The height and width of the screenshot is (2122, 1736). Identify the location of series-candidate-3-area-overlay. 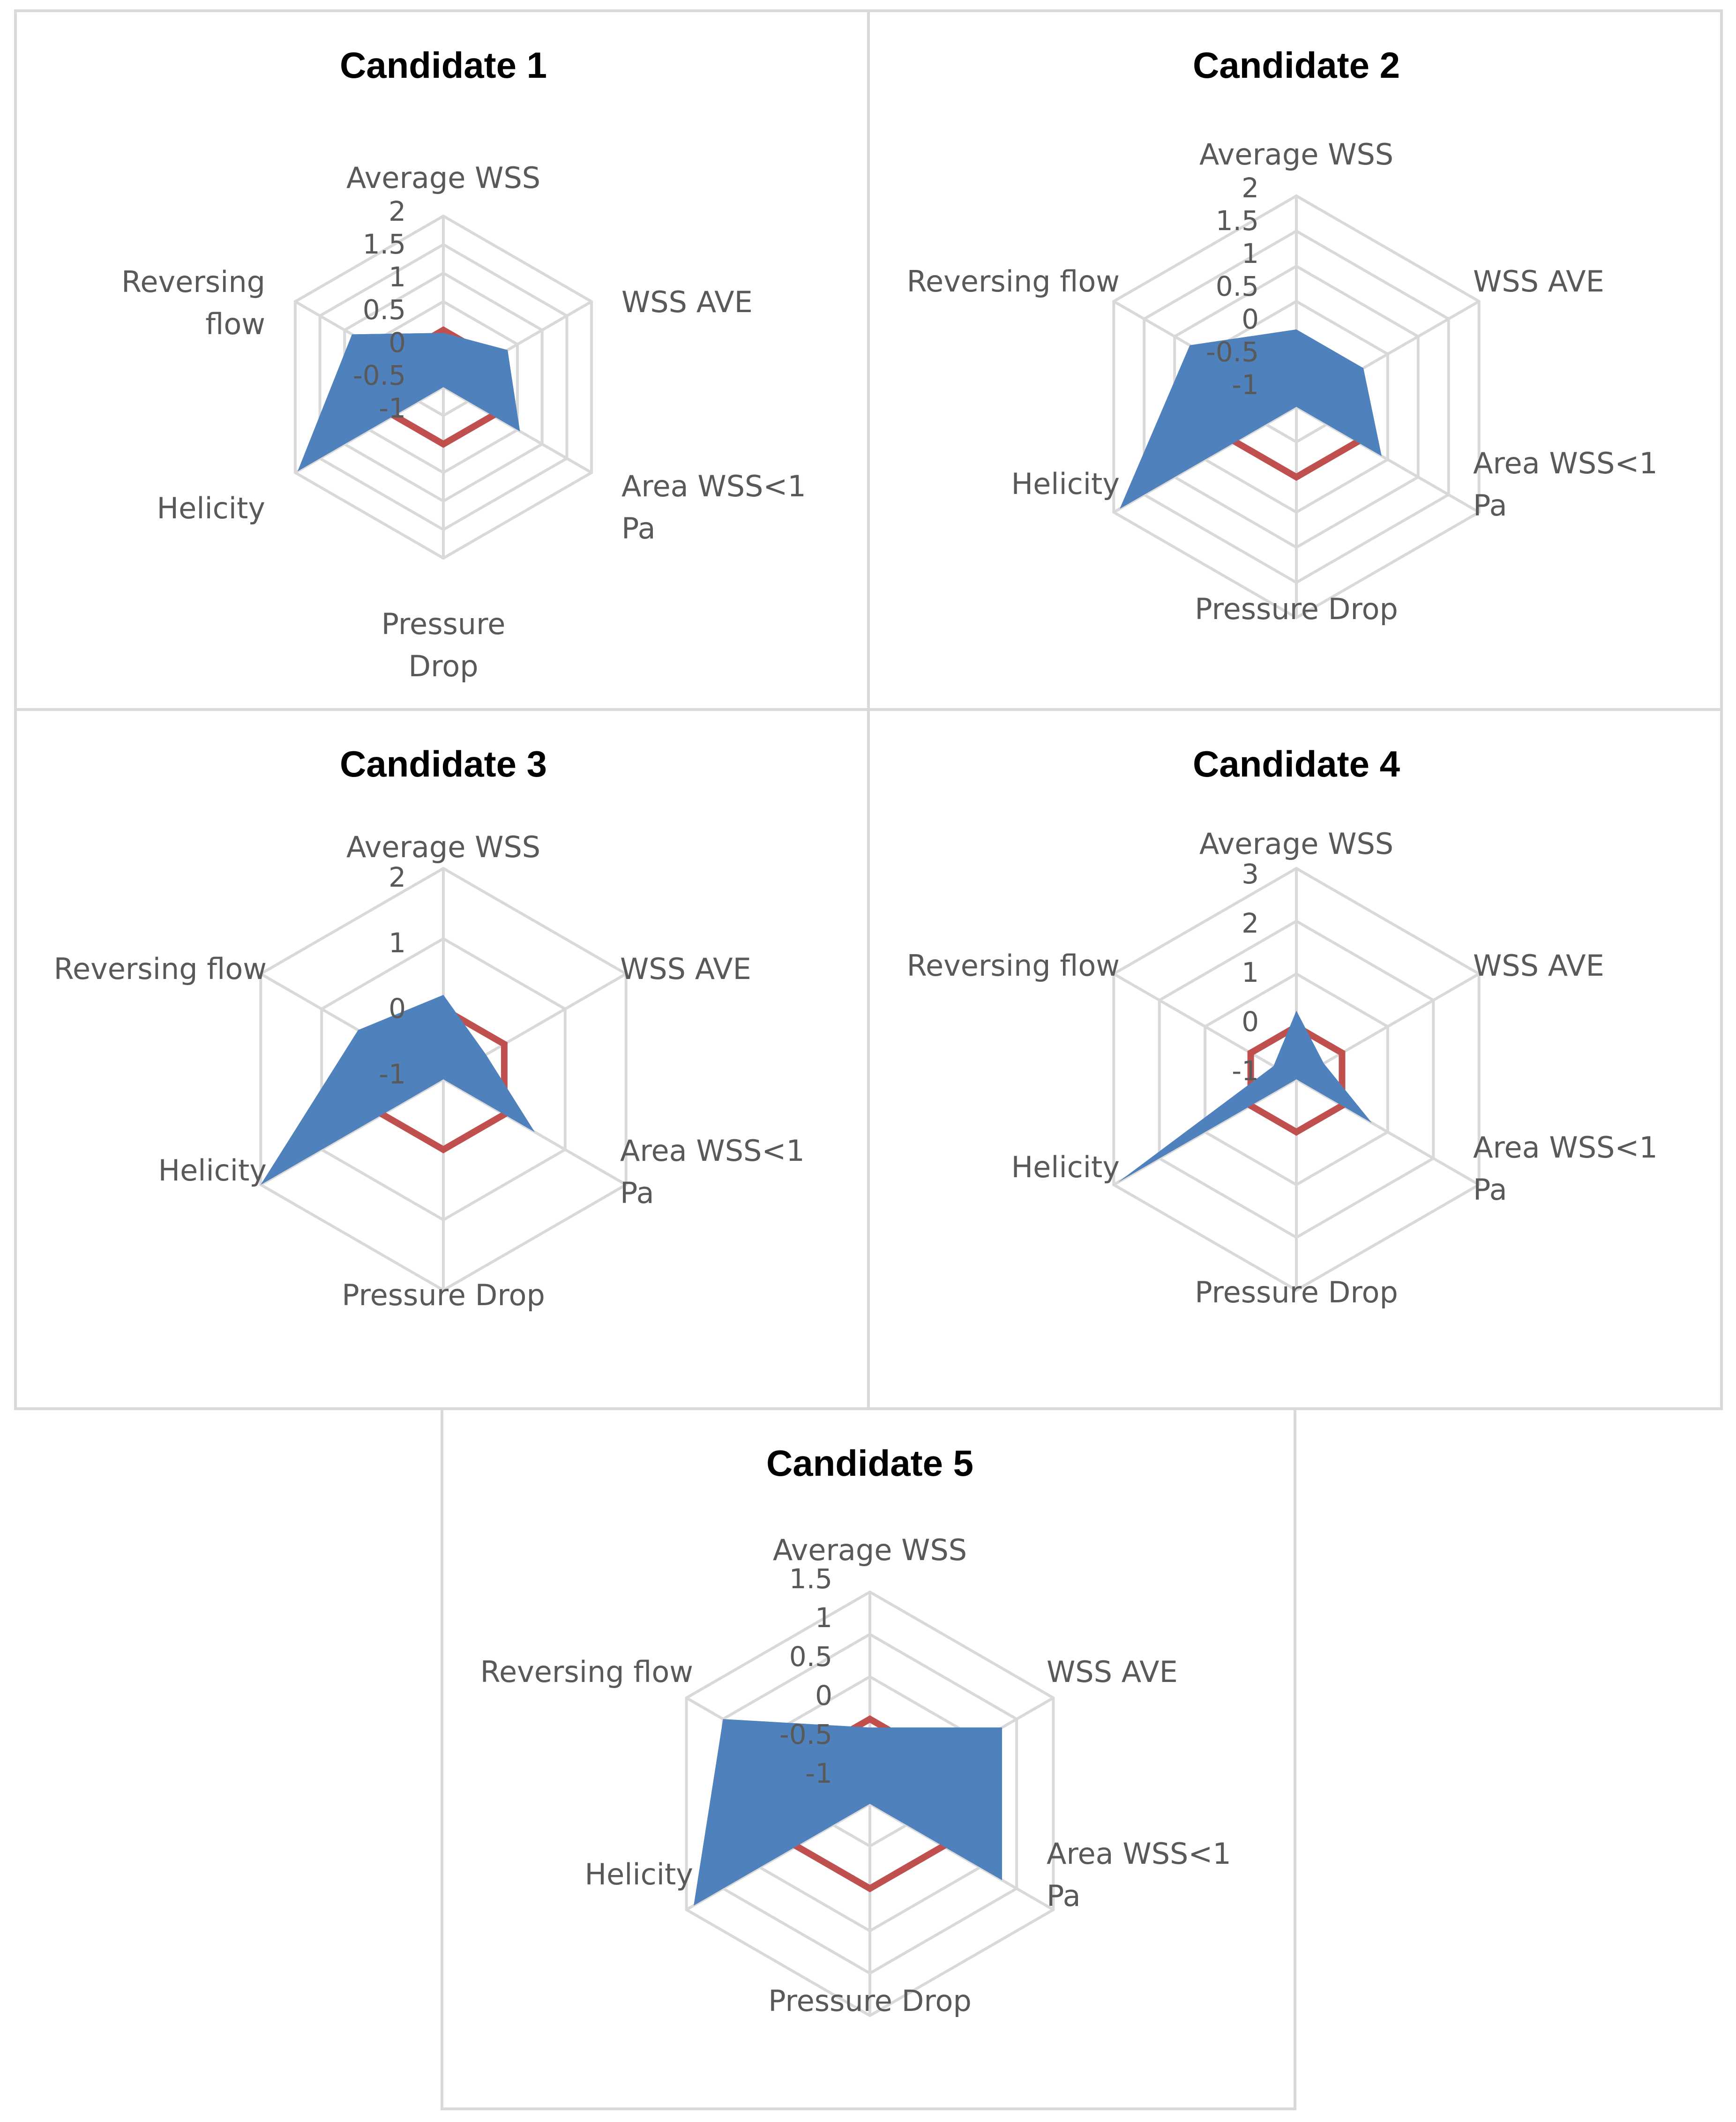
(398, 1090).